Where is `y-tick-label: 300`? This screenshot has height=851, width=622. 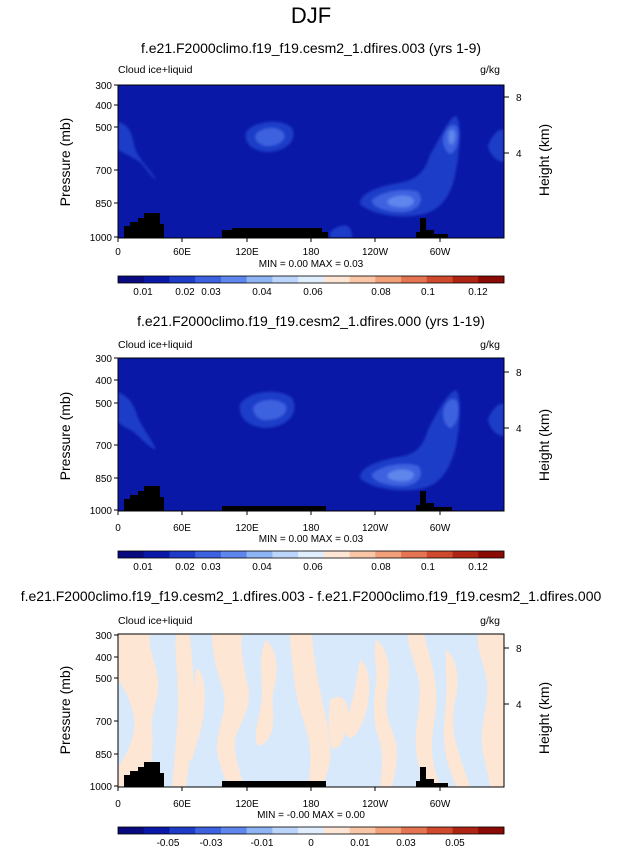 y-tick-label: 300 is located at coordinates (103, 636).